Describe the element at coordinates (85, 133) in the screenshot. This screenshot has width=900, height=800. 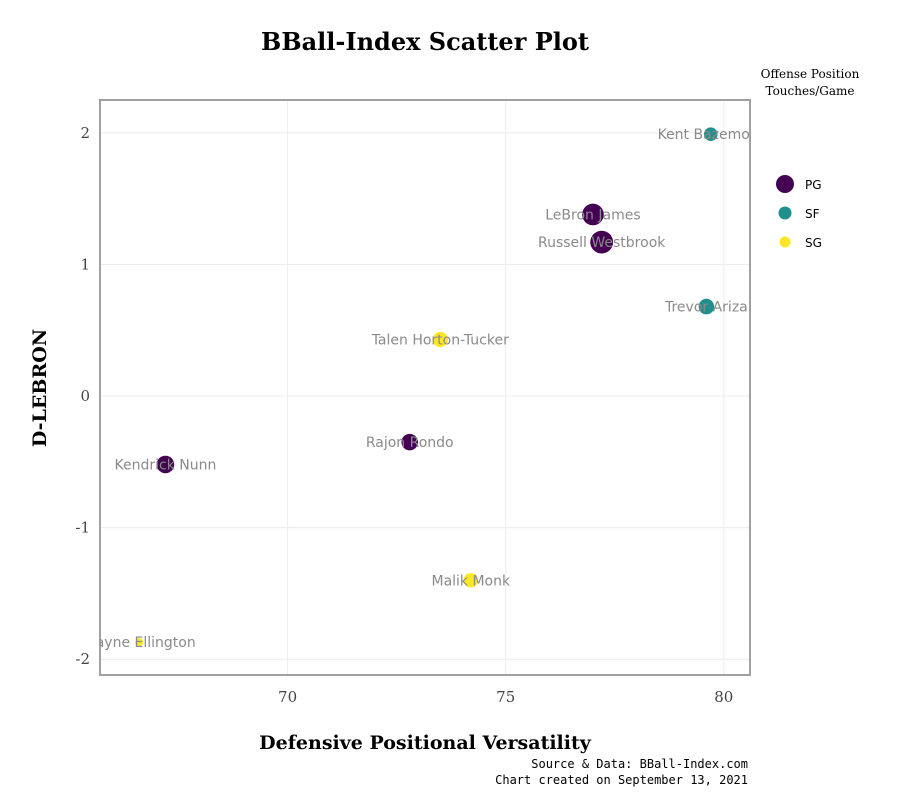
I see `y-tick-label: 2` at that location.